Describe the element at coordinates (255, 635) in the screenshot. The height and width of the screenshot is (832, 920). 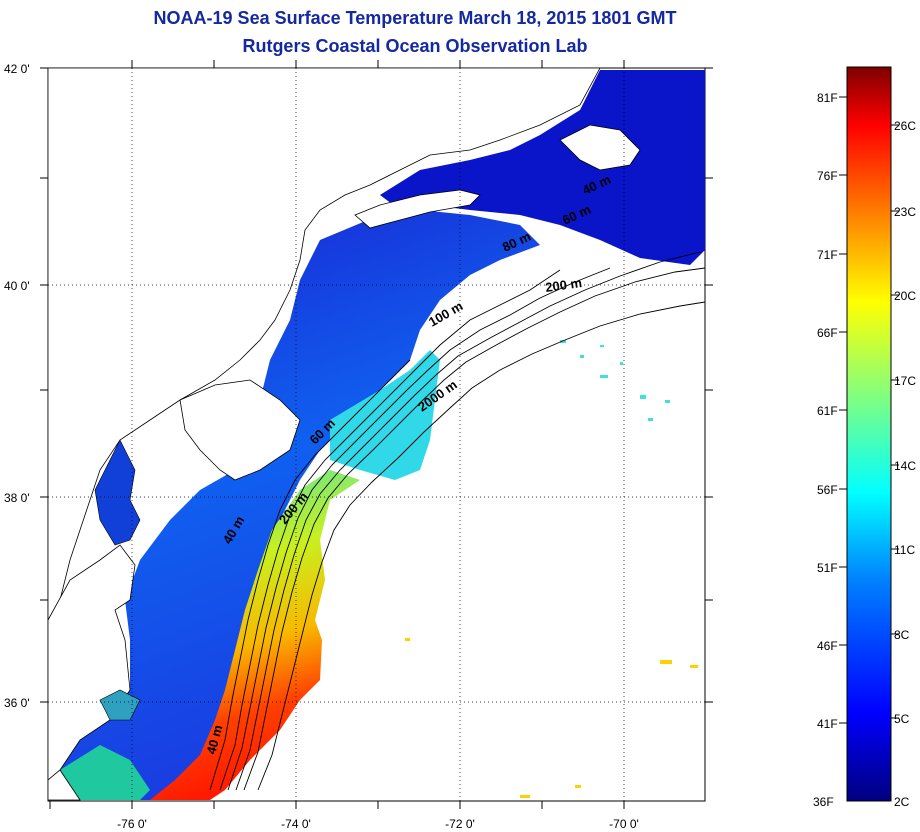
I see `sst-gulf-stream` at that location.